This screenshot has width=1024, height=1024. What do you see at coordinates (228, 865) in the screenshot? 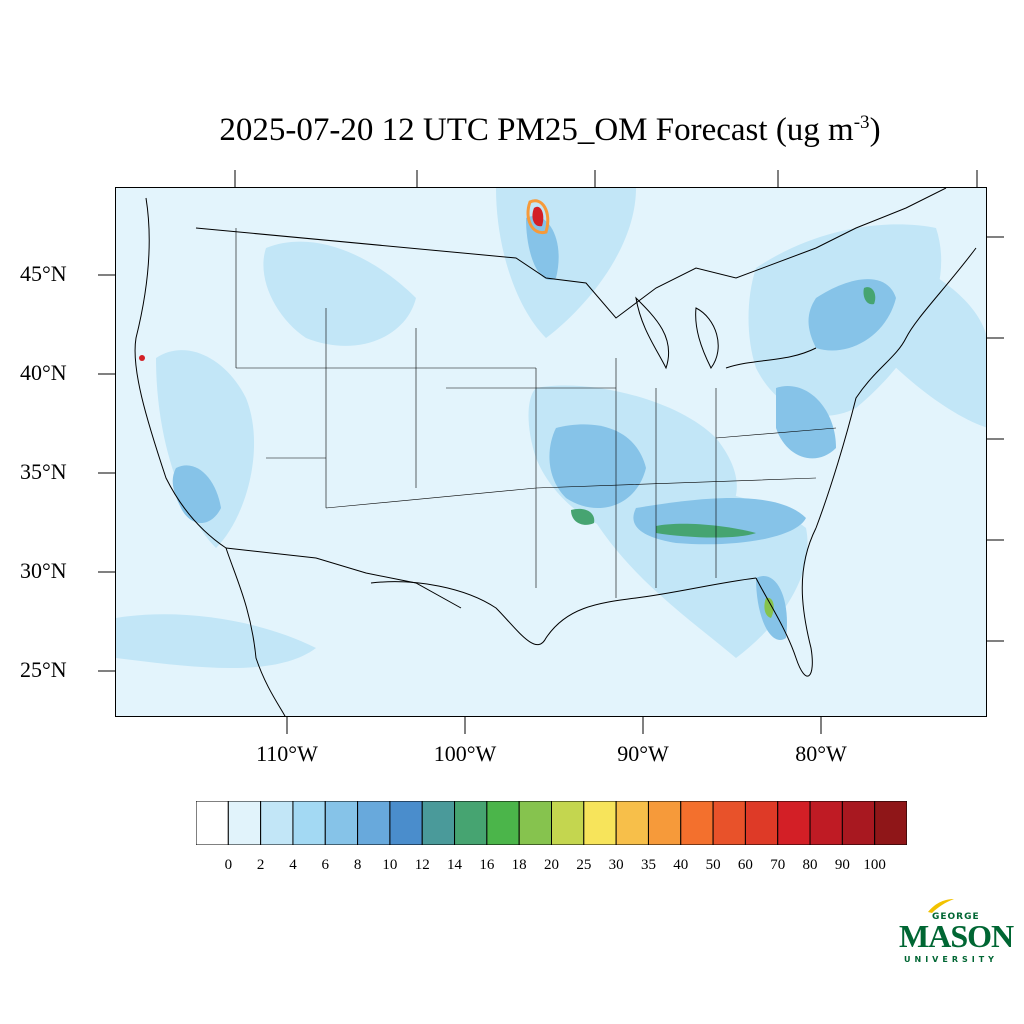
I see `colorbar-tick-label: 0` at bounding box center [228, 865].